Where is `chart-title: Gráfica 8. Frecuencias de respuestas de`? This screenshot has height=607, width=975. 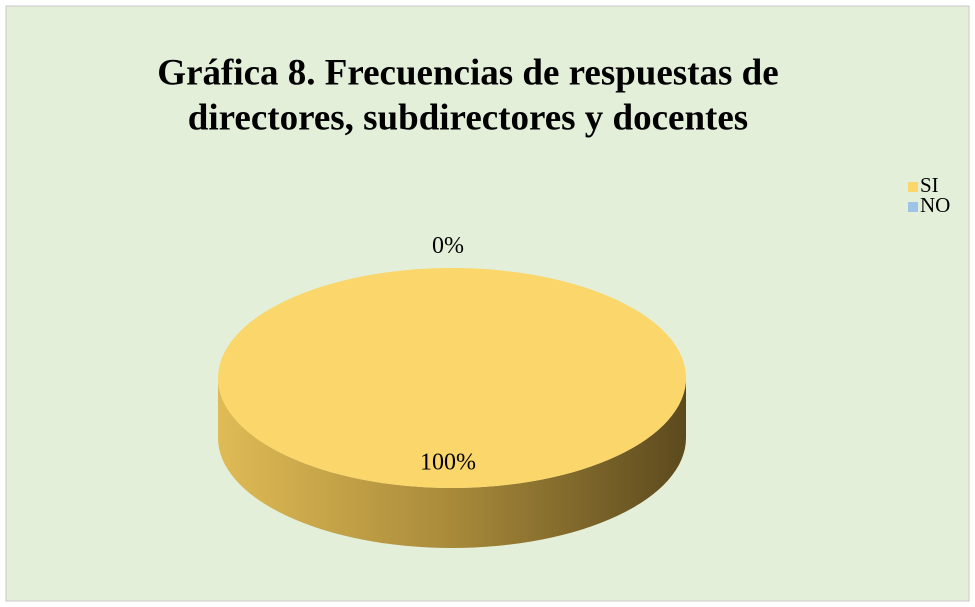
chart-title: Gráfica 8. Frecuencias de respuestas de is located at coordinates (467, 72).